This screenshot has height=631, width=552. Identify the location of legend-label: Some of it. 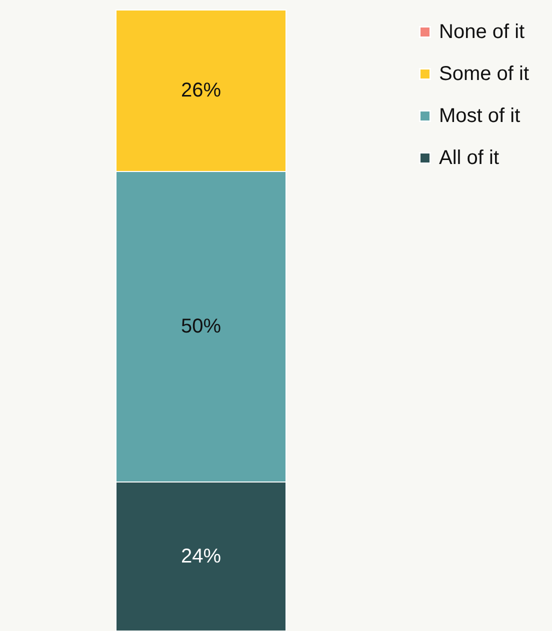
(484, 74).